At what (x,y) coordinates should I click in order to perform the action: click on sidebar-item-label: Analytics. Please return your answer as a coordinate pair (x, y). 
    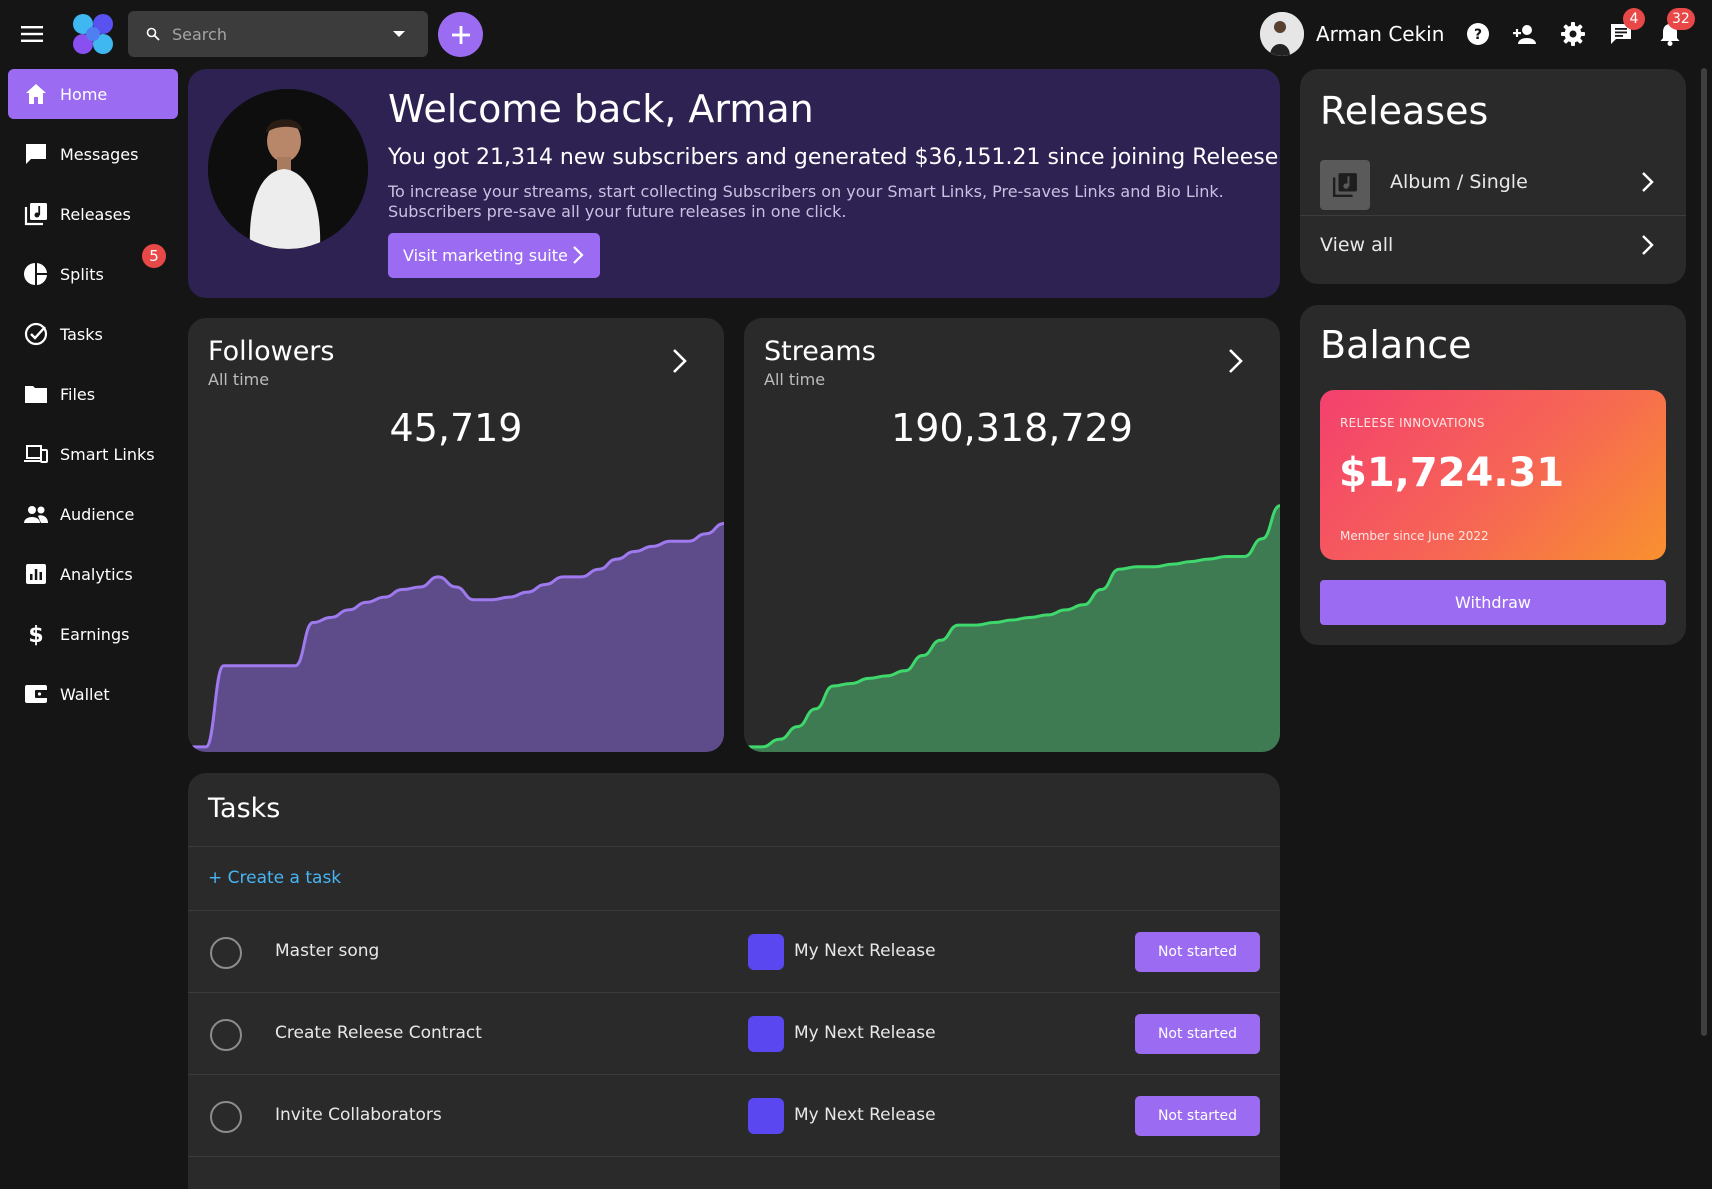
    Looking at the image, I should click on (96, 574).